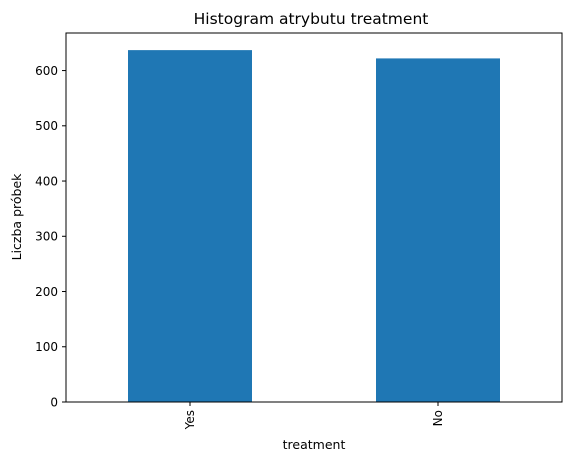  Describe the element at coordinates (438, 418) in the screenshot. I see `x-tick-label-no: No` at that location.